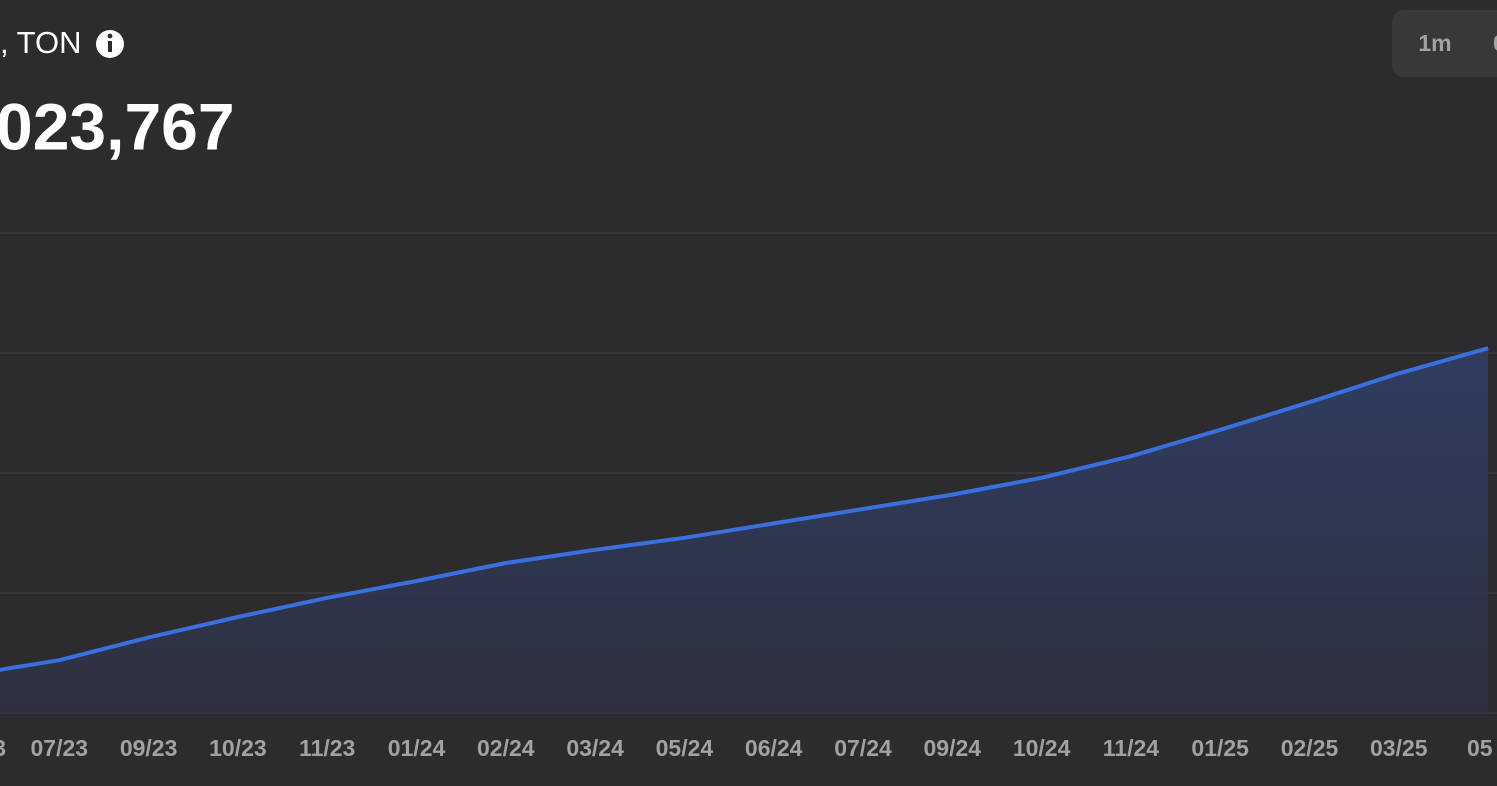  What do you see at coordinates (41, 42) in the screenshot?
I see `chart-title: , TON` at bounding box center [41, 42].